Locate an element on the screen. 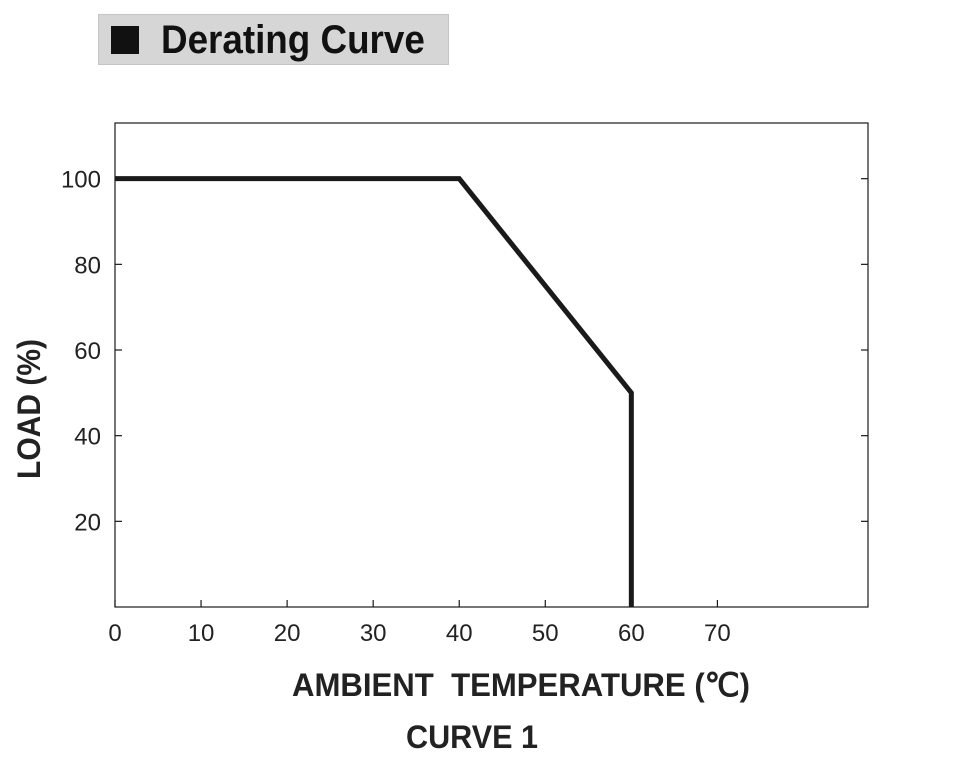 The height and width of the screenshot is (769, 978). curve-caption: CURVE 1 is located at coordinates (472, 737).